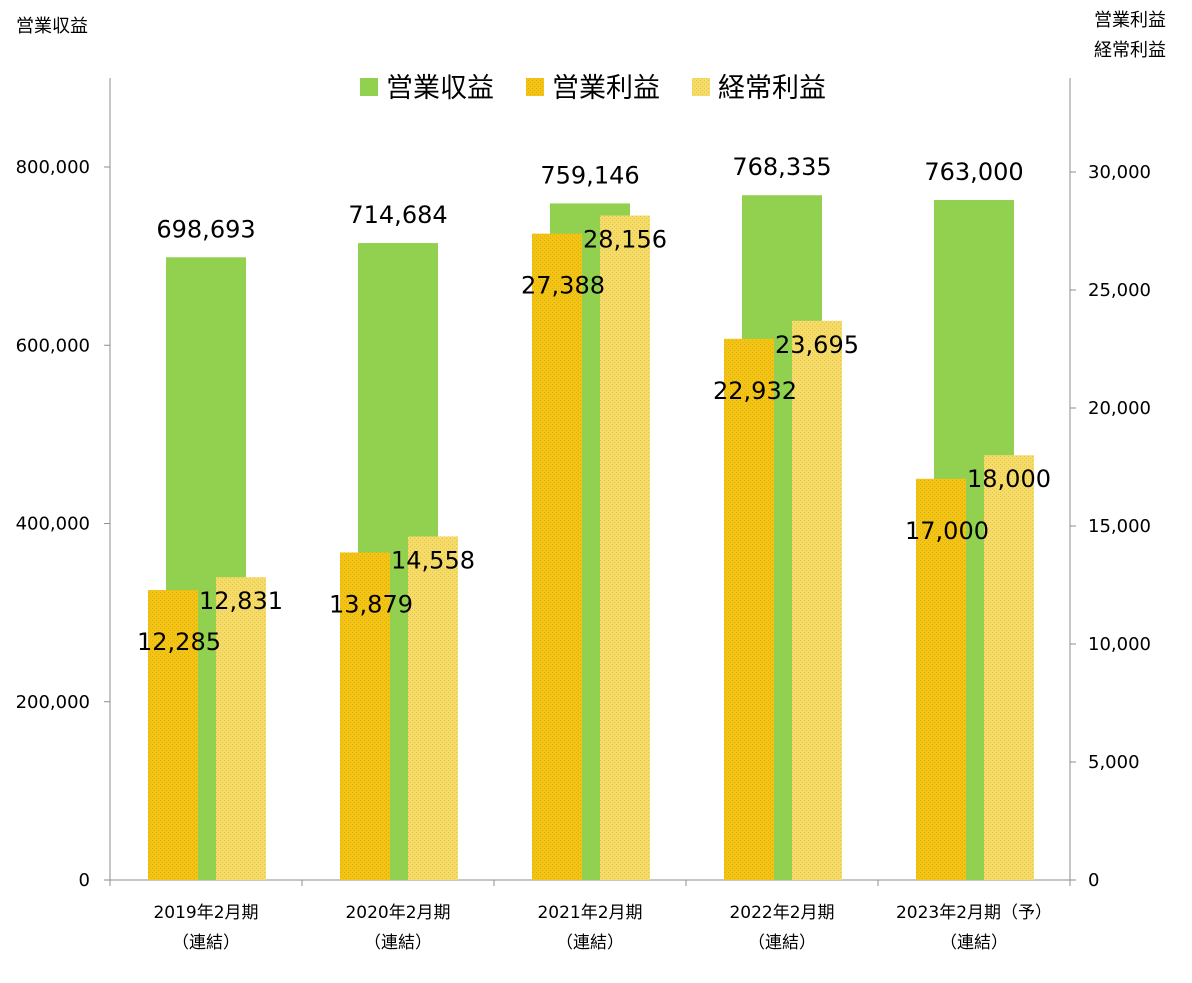 This screenshot has width=1192, height=983. Describe the element at coordinates (1093, 880) in the screenshot. I see `right-tick-label: 0` at that location.